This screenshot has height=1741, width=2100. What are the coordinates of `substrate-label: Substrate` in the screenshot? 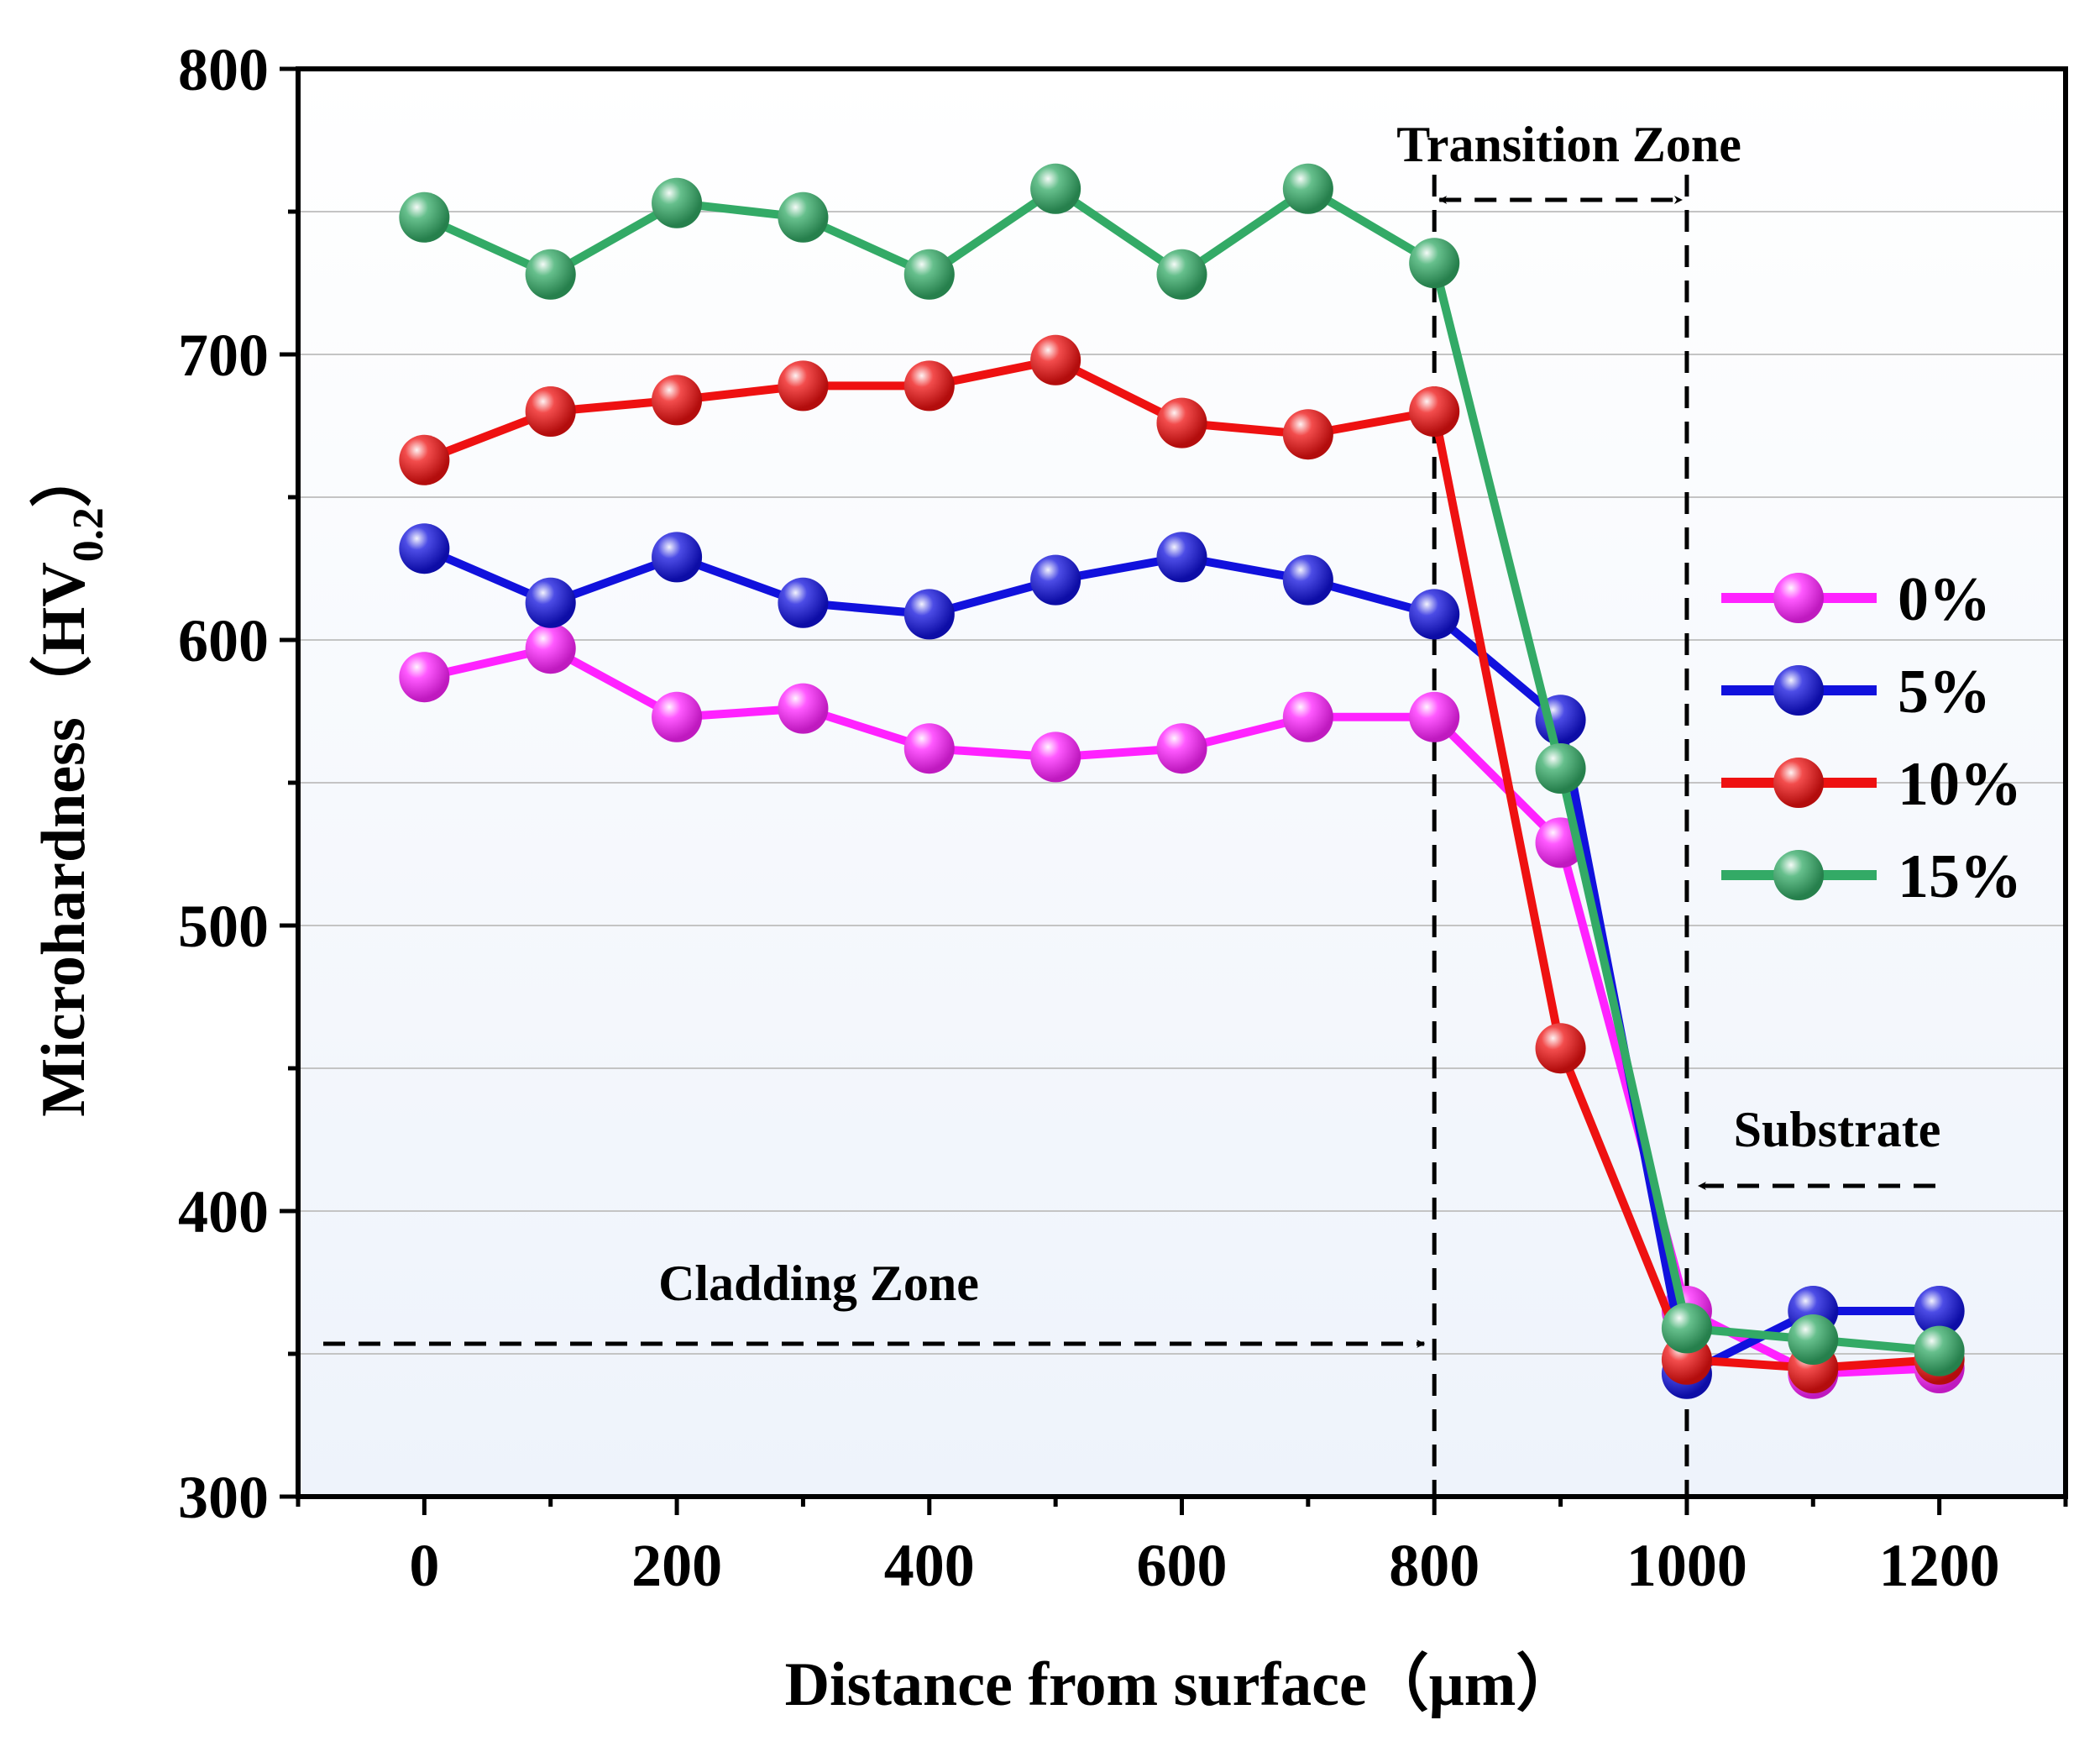 It's located at (1837, 1129).